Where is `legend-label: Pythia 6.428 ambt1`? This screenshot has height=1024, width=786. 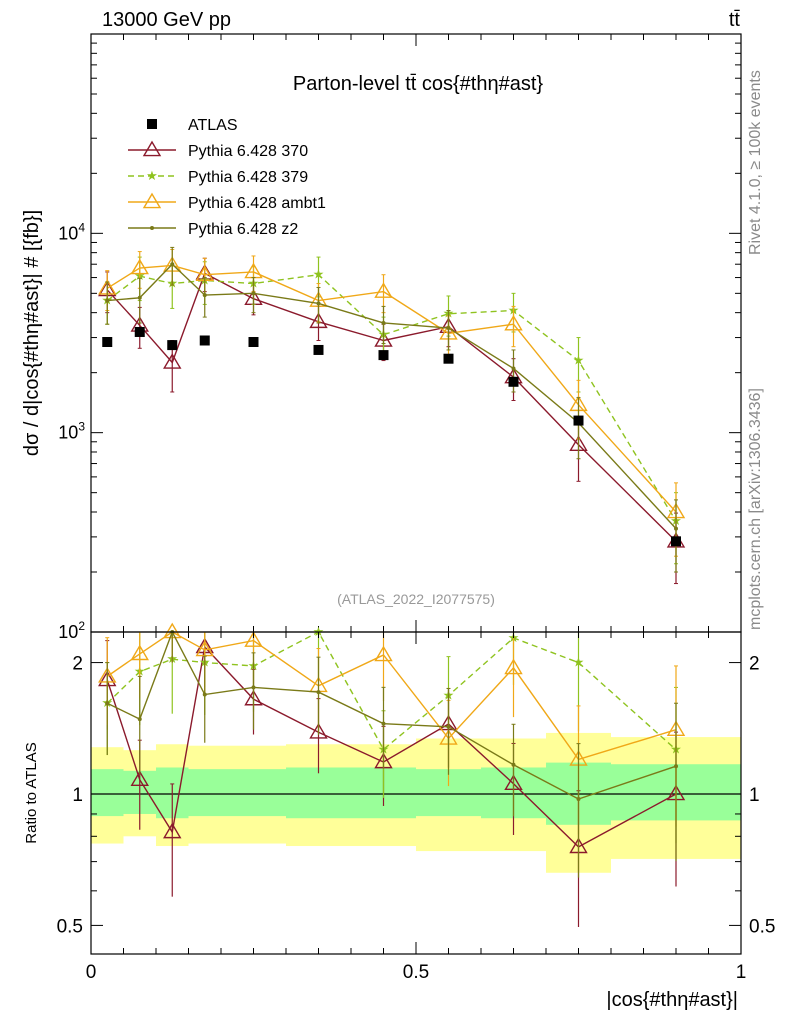 legend-label: Pythia 6.428 ambt1 is located at coordinates (257, 203).